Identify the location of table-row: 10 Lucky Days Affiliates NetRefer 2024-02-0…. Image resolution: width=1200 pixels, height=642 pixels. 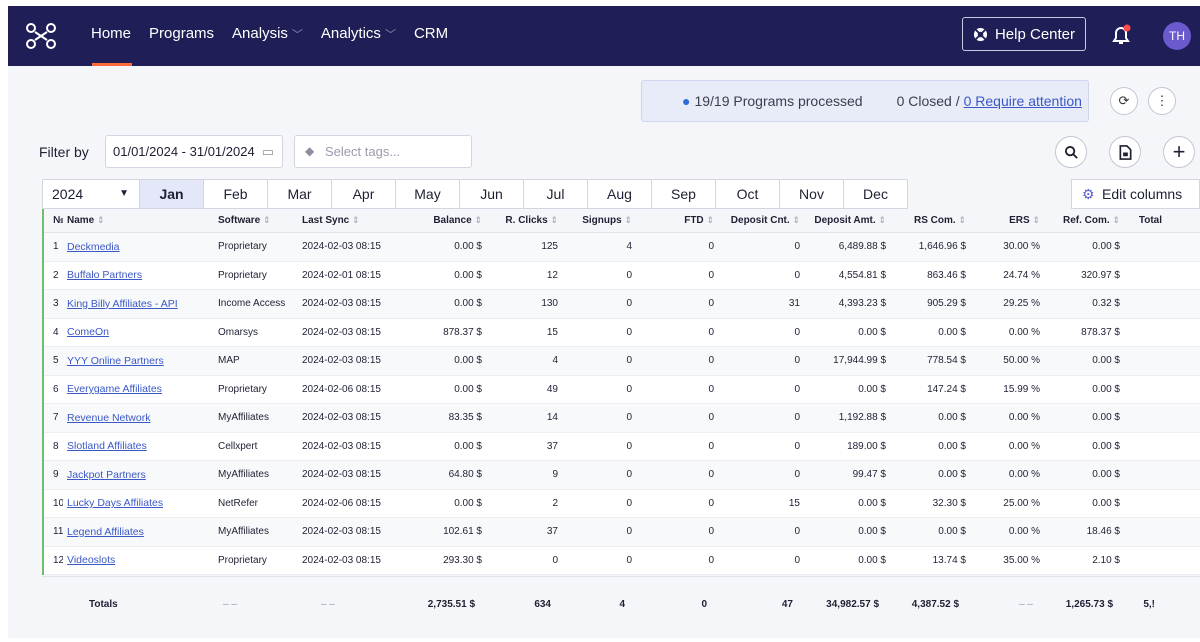
(622, 504).